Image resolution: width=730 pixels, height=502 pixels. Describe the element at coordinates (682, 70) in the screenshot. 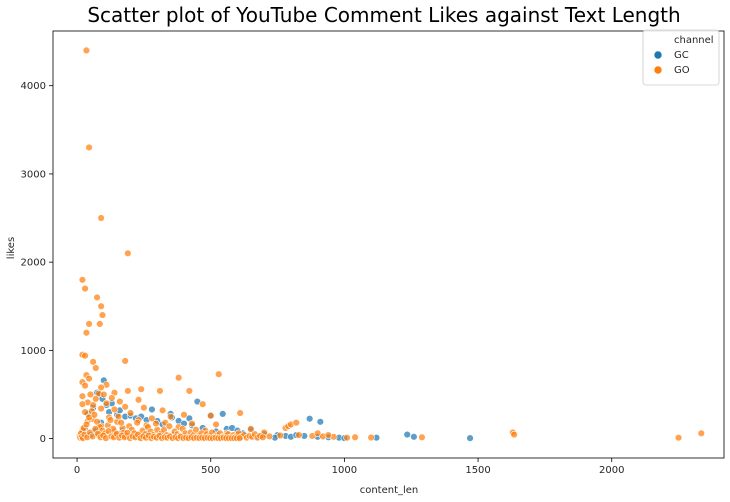

I see `legend-label-go: GO` at that location.